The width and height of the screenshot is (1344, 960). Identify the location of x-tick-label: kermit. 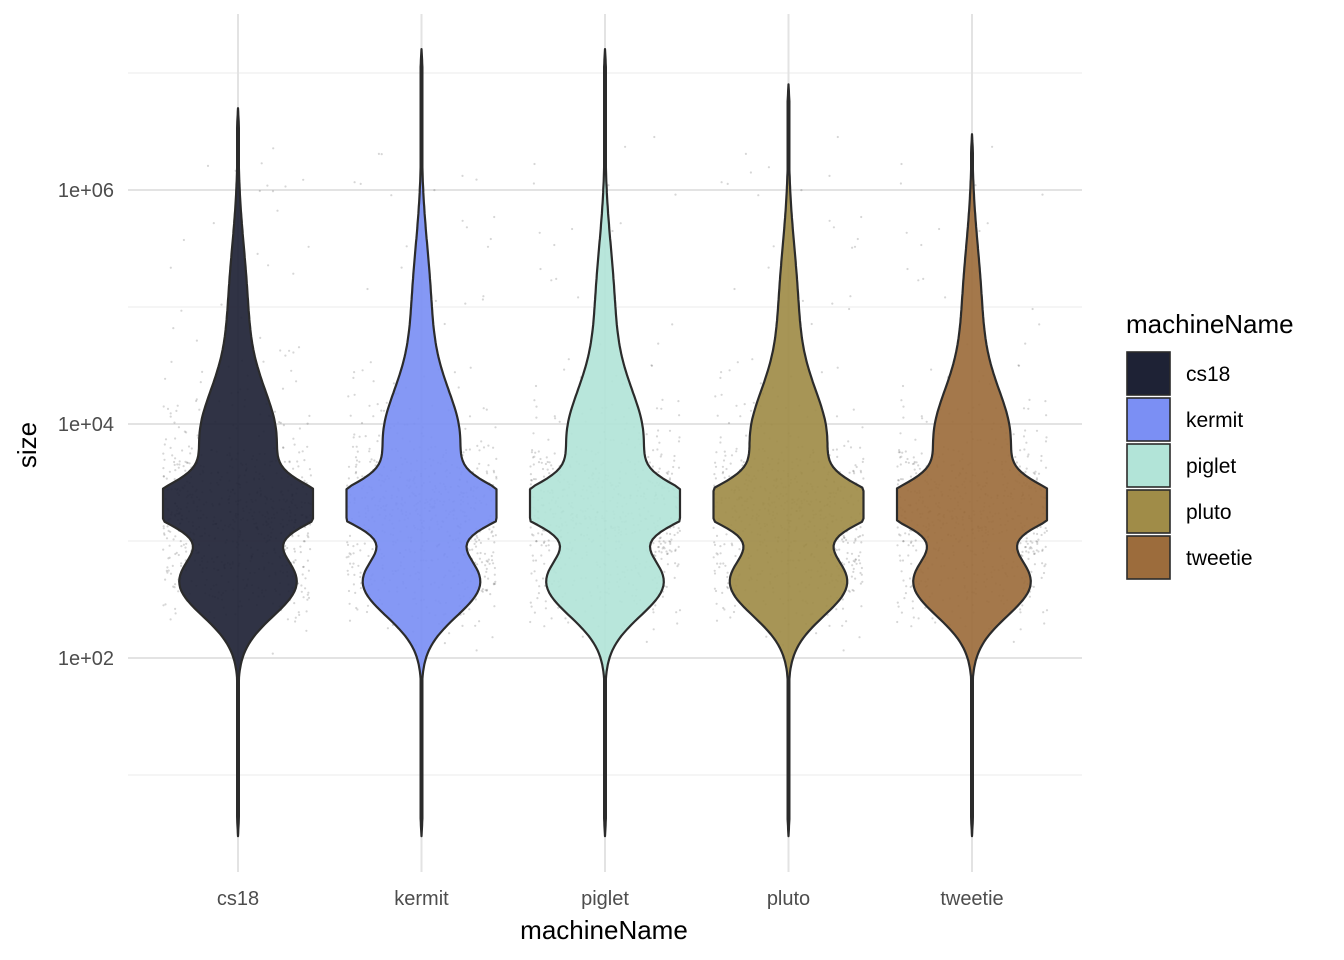
(421, 899).